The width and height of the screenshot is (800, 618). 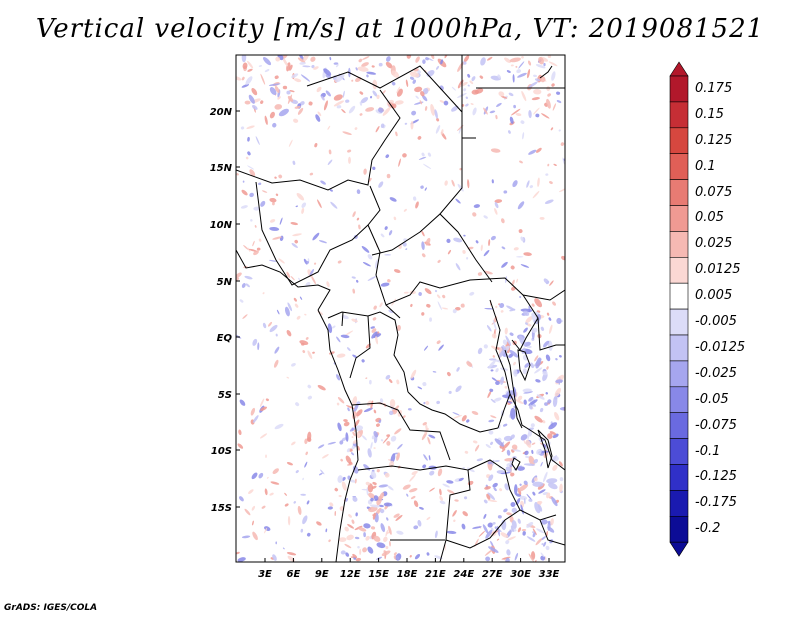 What do you see at coordinates (705, 166) in the screenshot?
I see `colorbar-label: 0.1` at bounding box center [705, 166].